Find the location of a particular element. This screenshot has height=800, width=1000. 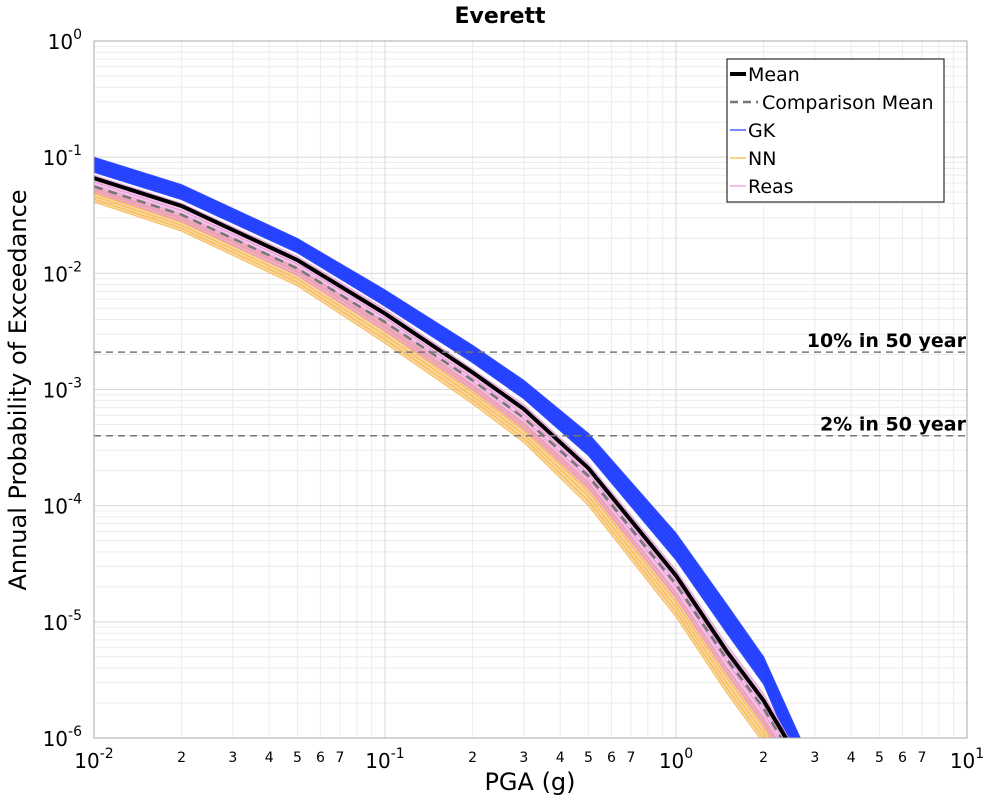

y-tick-label: 10⁻¹ is located at coordinates (62, 156).